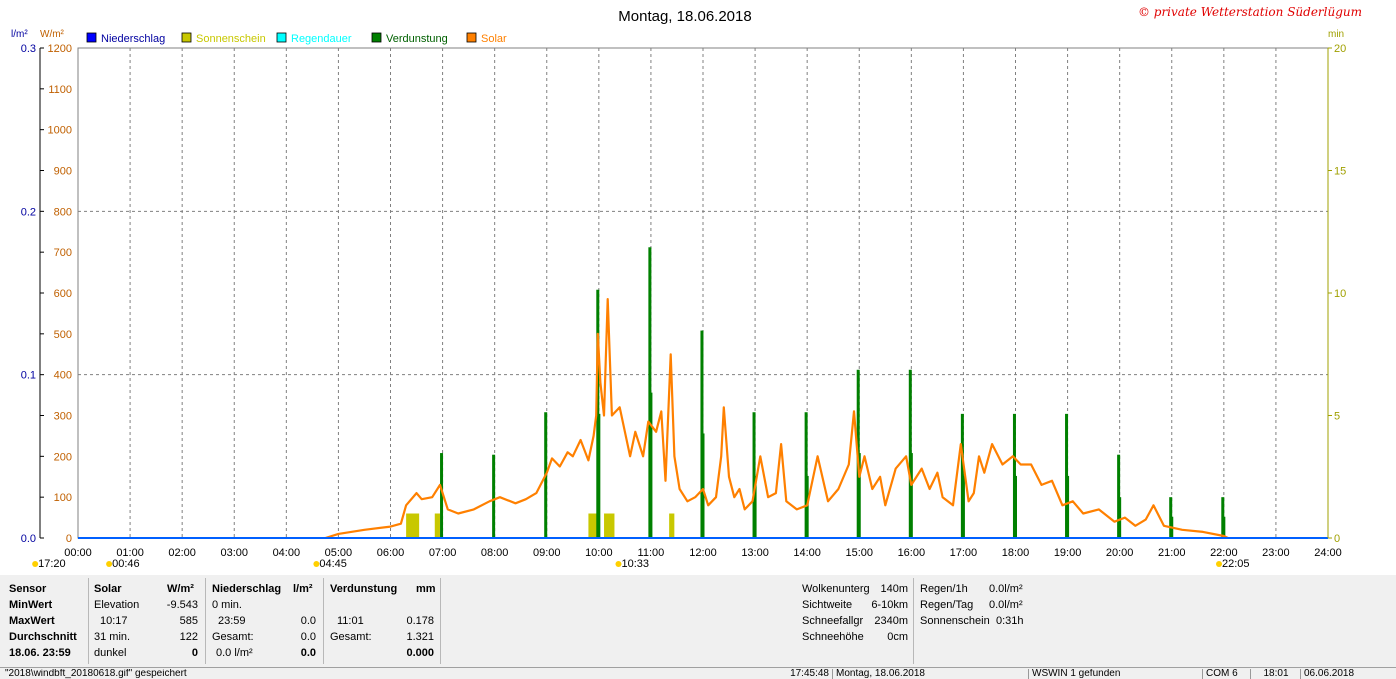 This screenshot has height=679, width=1396. What do you see at coordinates (635, 564) in the screenshot?
I see `time-marker-label: 10:33` at bounding box center [635, 564].